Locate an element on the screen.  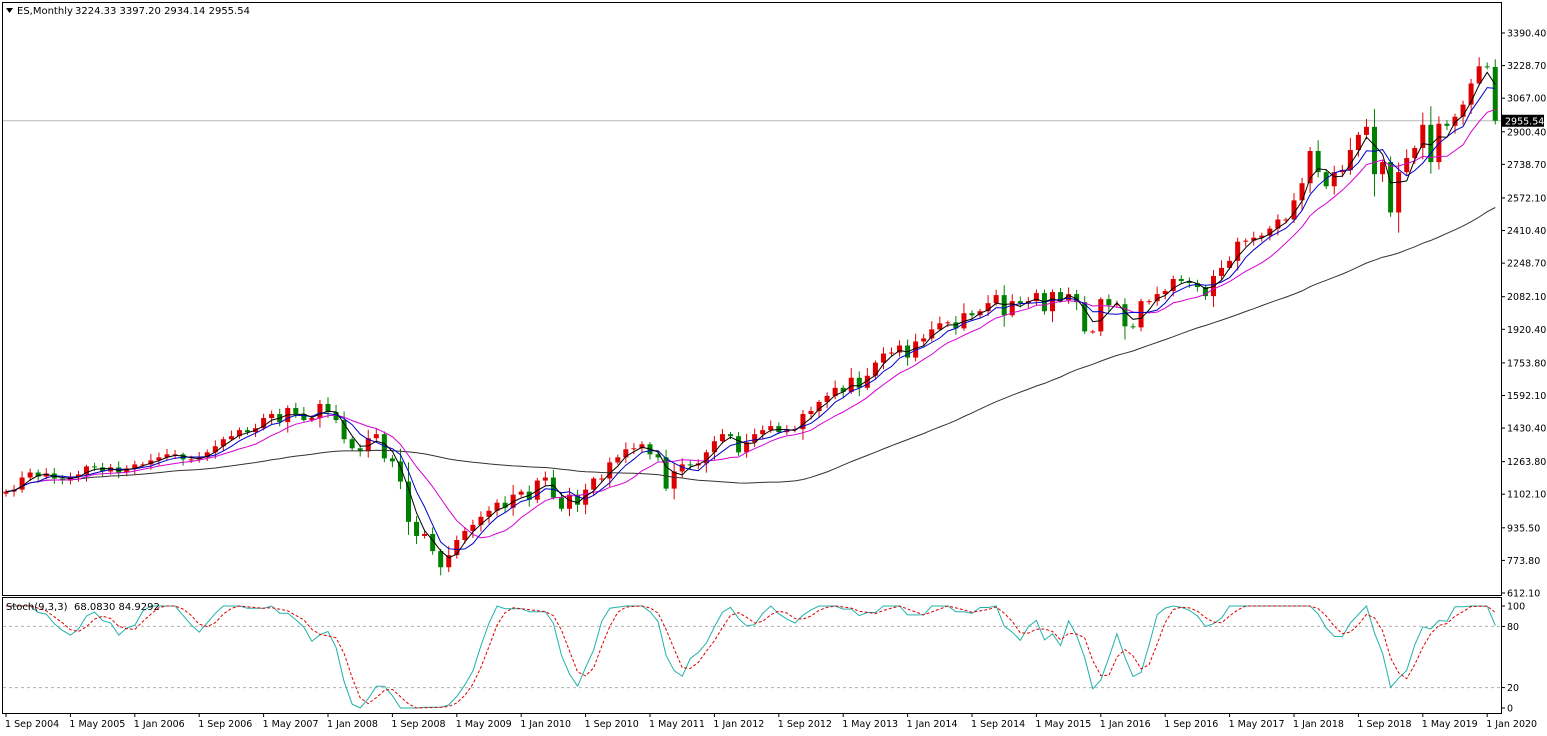
stoch-tick-label: 100 is located at coordinates (1516, 607).